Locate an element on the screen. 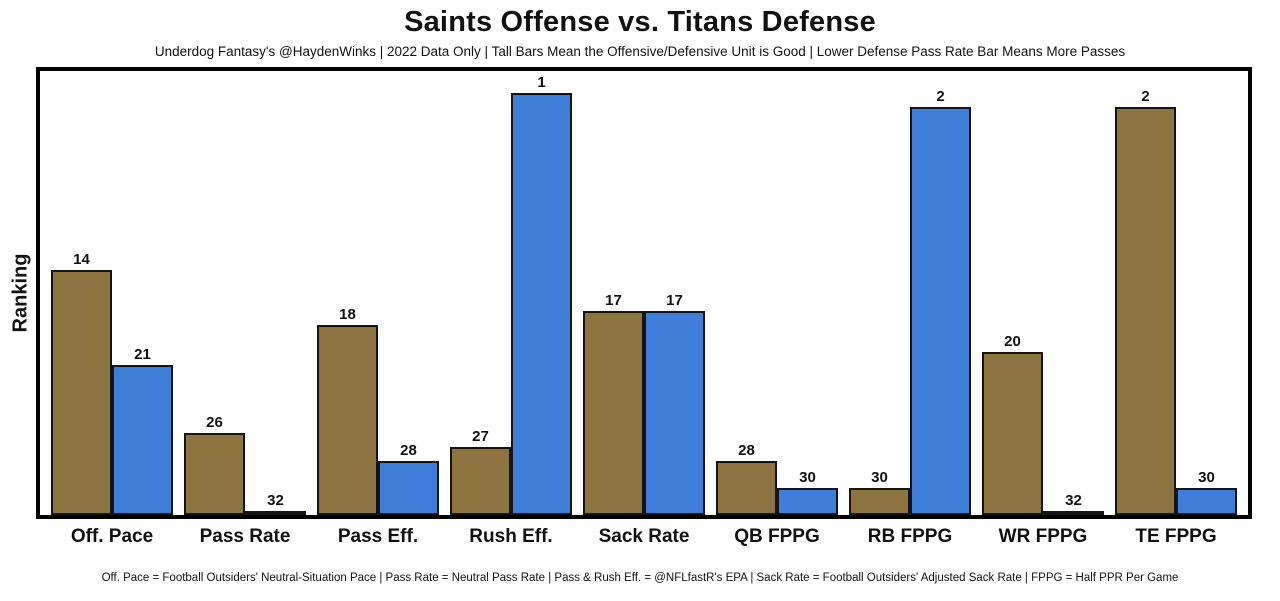 Image resolution: width=1280 pixels, height=601 pixels. bar-group: 2 30 is located at coordinates (1176, 293).